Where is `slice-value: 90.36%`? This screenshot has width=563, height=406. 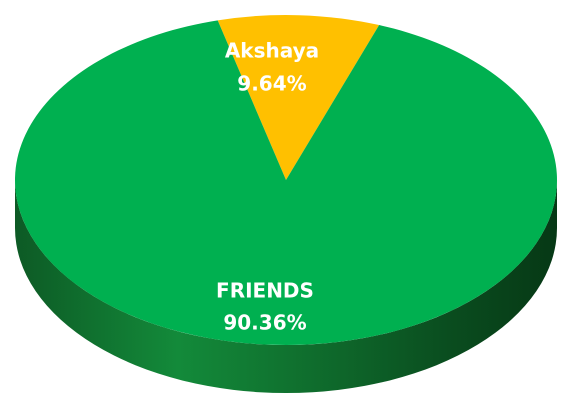
slice-value: 90.36% is located at coordinates (264, 323).